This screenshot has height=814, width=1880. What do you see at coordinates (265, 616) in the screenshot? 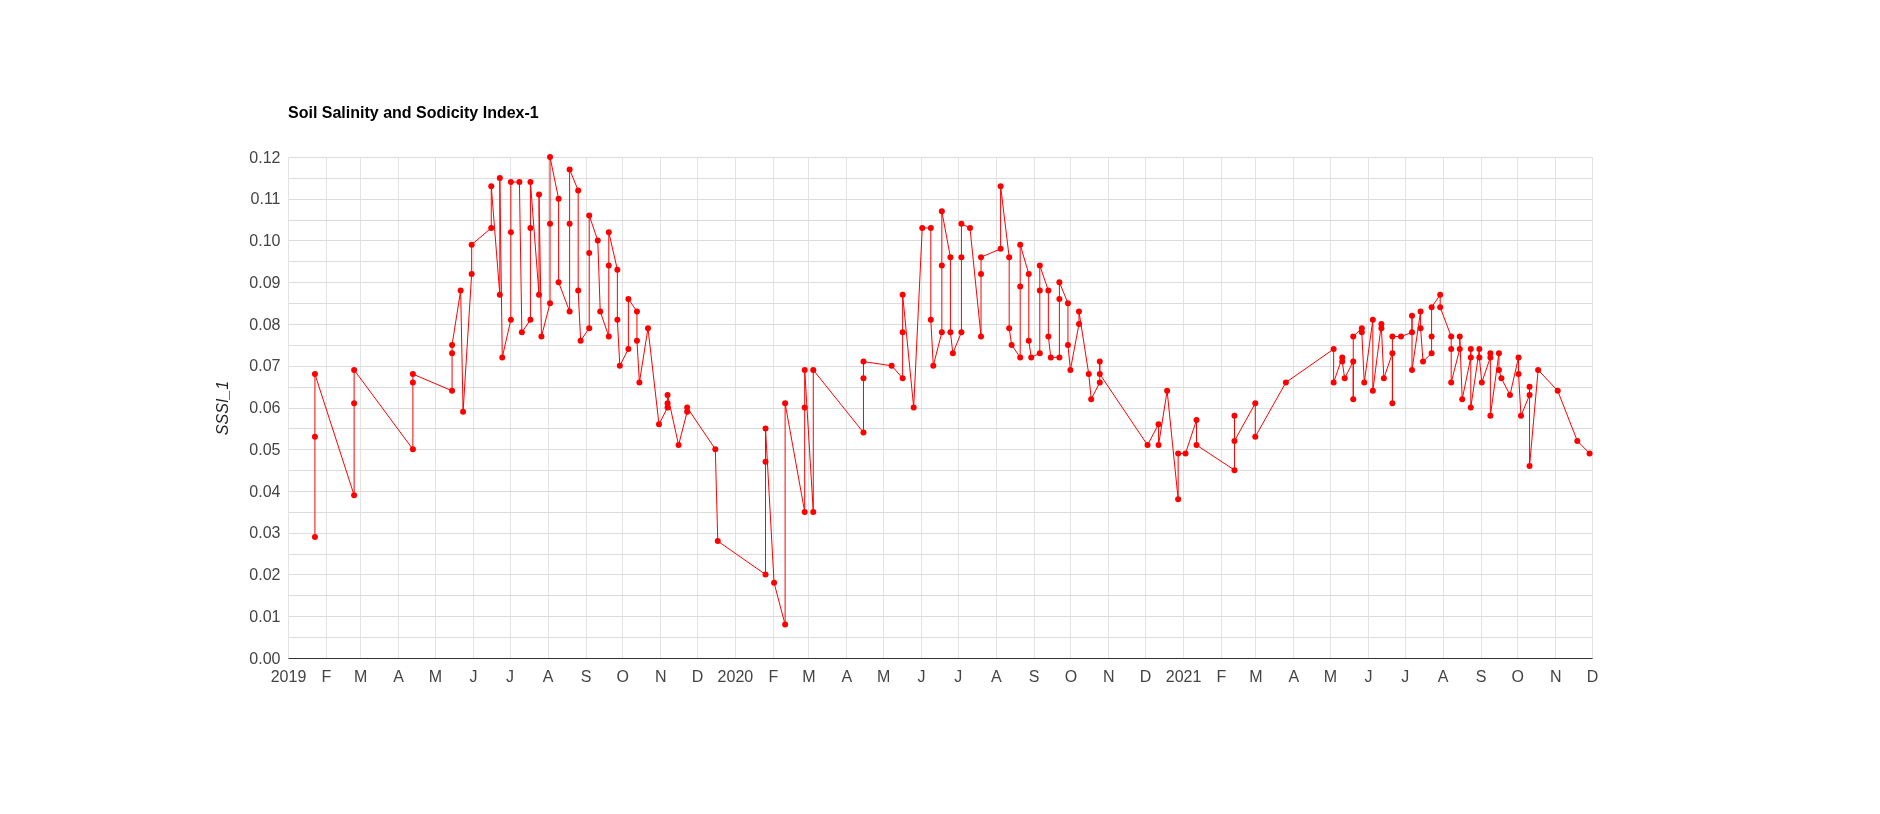
I see `y-tick-label: 0.01` at bounding box center [265, 616].